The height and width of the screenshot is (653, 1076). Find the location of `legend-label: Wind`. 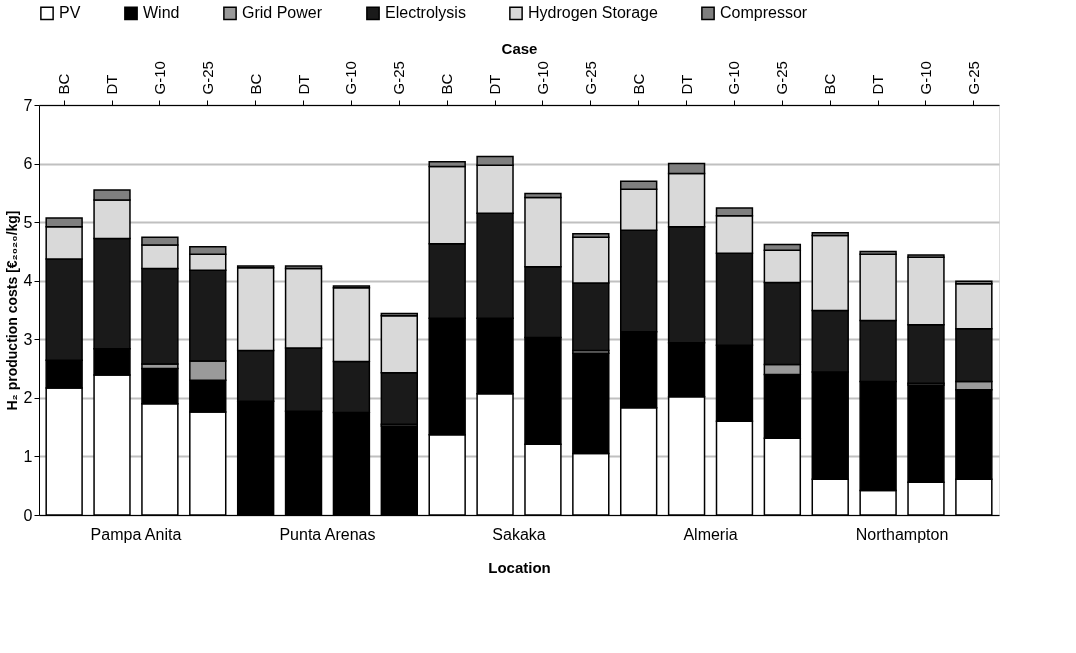

legend-label: Wind is located at coordinates (161, 13).